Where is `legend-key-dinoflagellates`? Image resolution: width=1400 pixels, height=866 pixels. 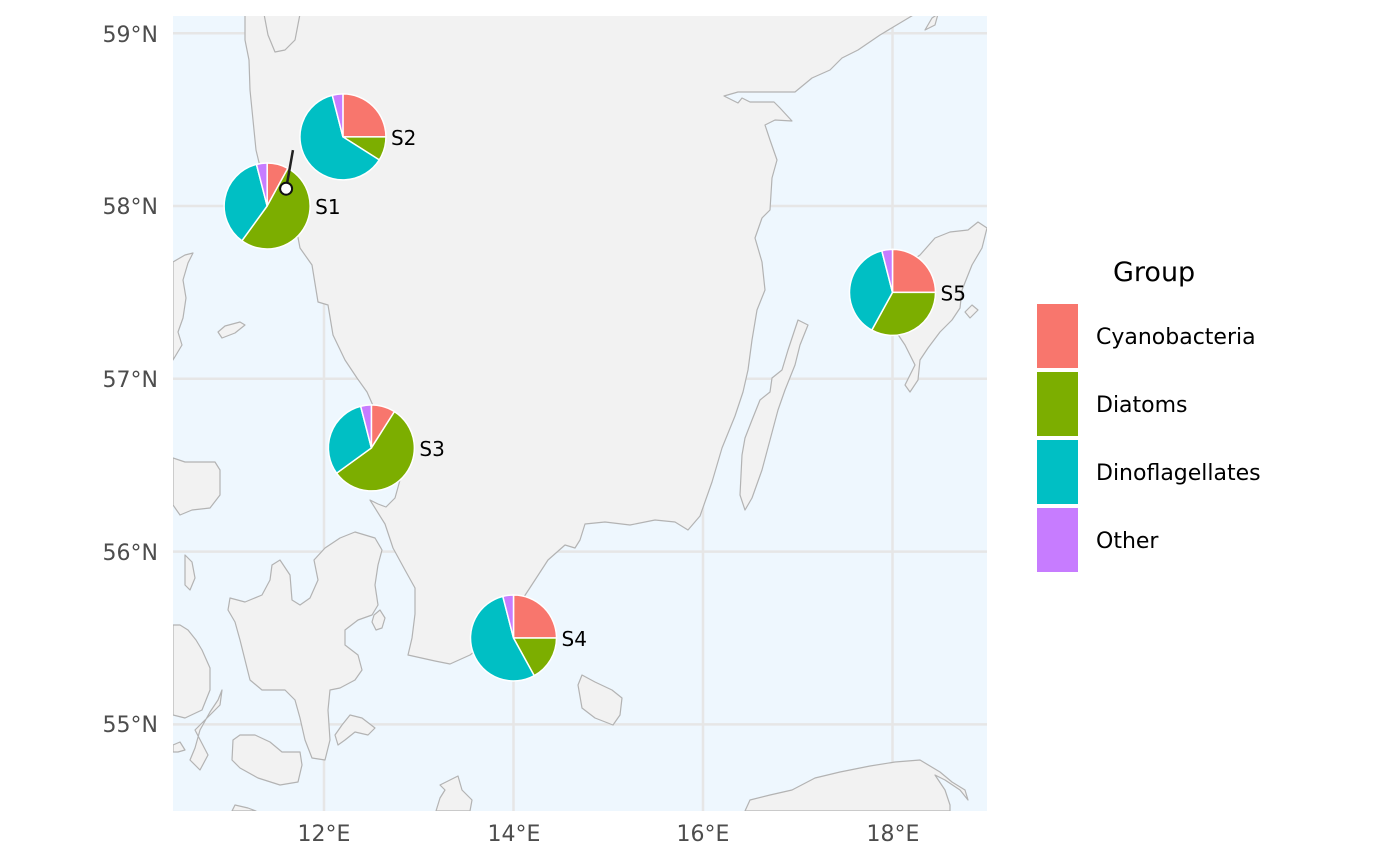 legend-key-dinoflagellates is located at coordinates (1057, 472).